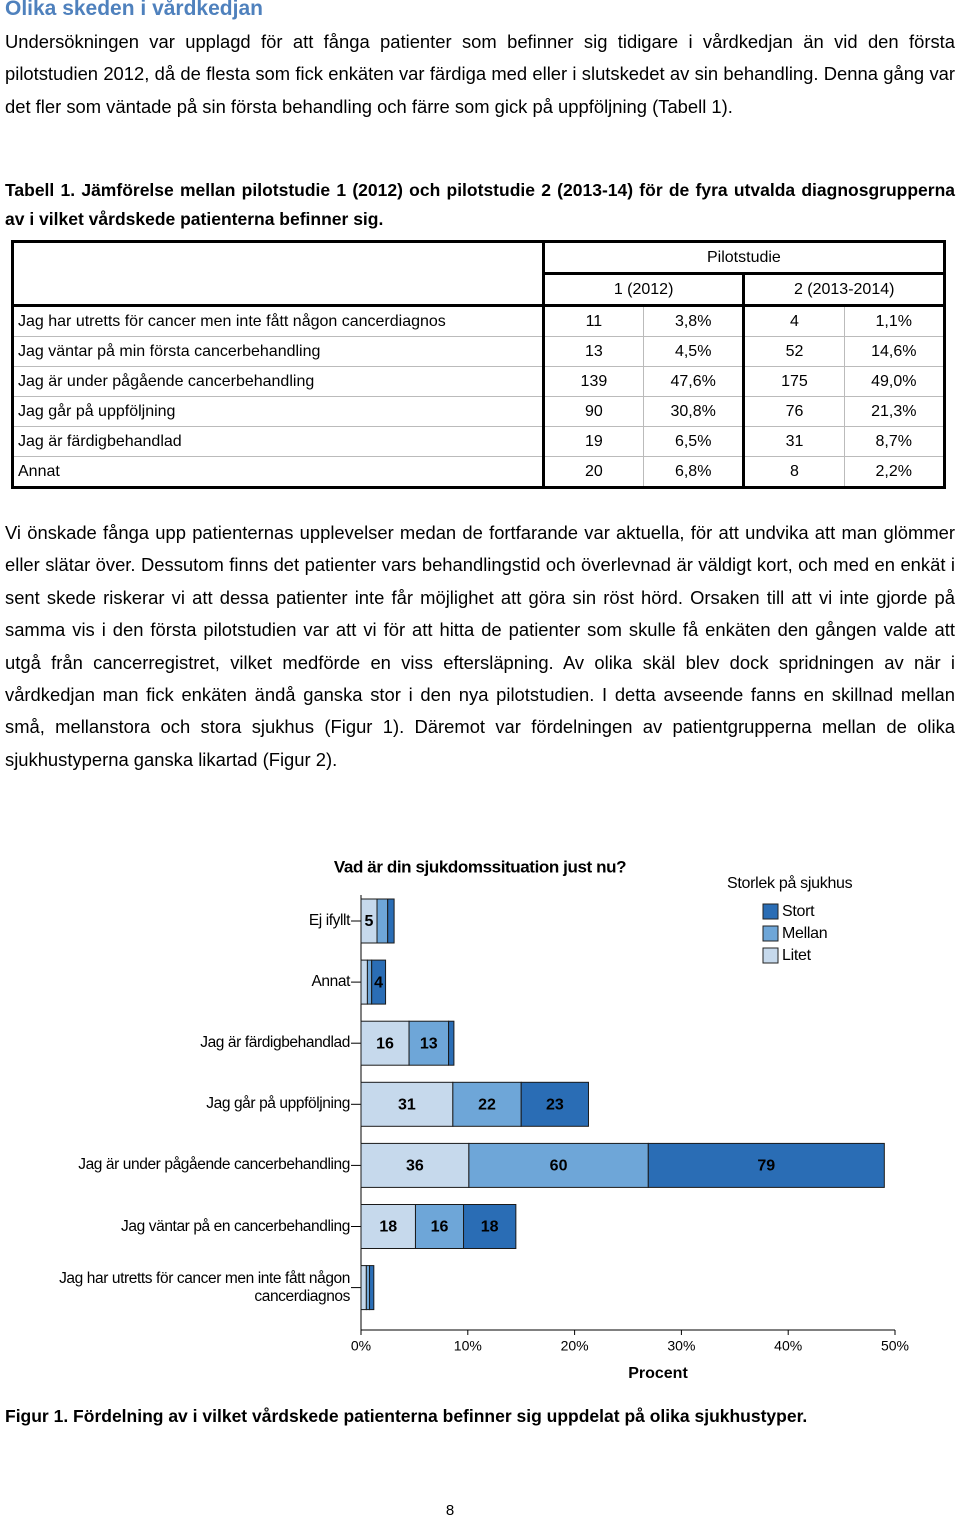  I want to click on table-row: Pilotstudie, so click(478, 274).